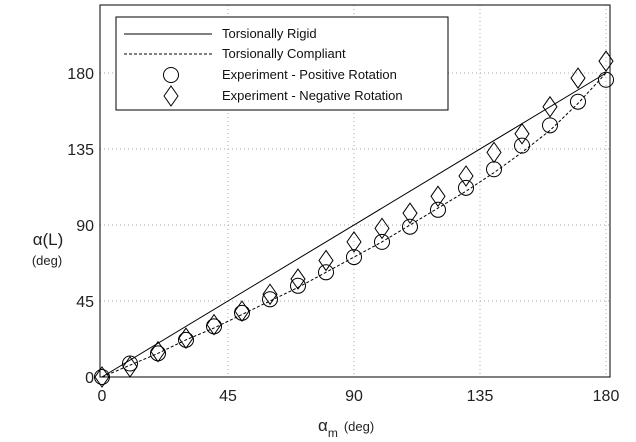 The width and height of the screenshot is (636, 442). Describe the element at coordinates (89, 378) in the screenshot. I see `y-tick-label: 0` at that location.